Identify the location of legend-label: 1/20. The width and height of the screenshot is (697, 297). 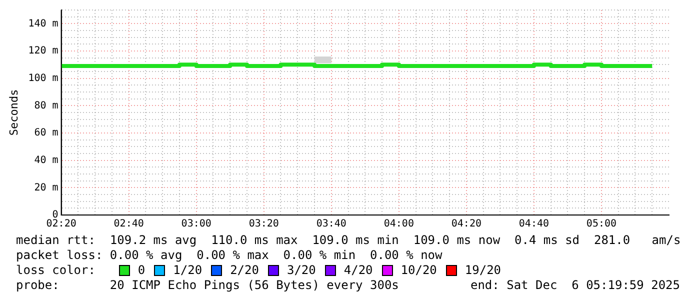
(187, 270).